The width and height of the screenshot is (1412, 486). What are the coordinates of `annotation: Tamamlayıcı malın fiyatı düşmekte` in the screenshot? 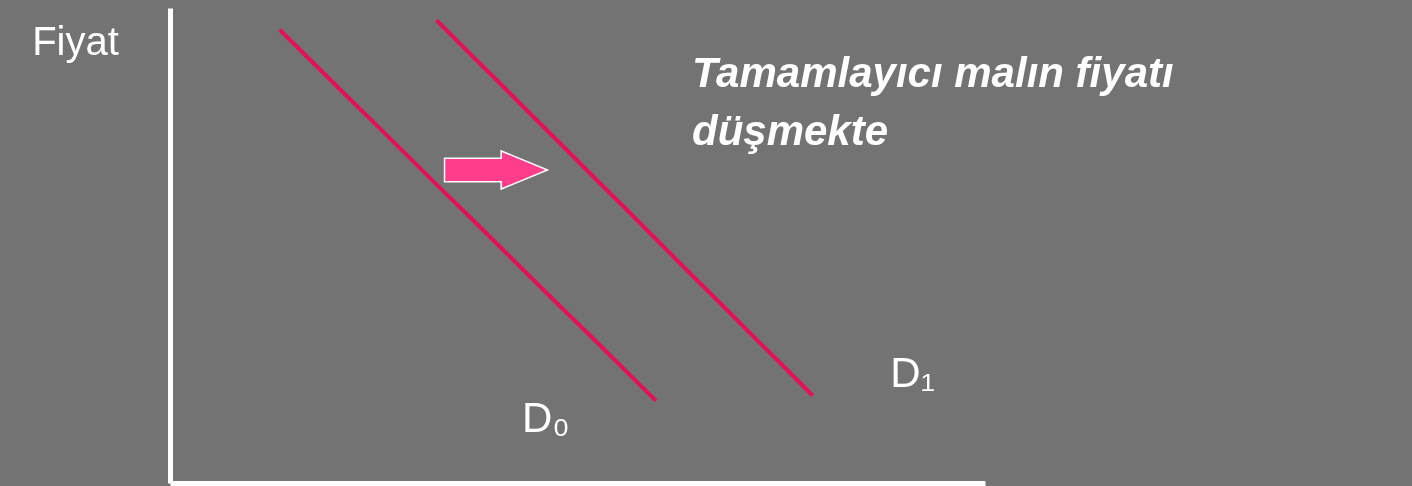 It's located at (933, 101).